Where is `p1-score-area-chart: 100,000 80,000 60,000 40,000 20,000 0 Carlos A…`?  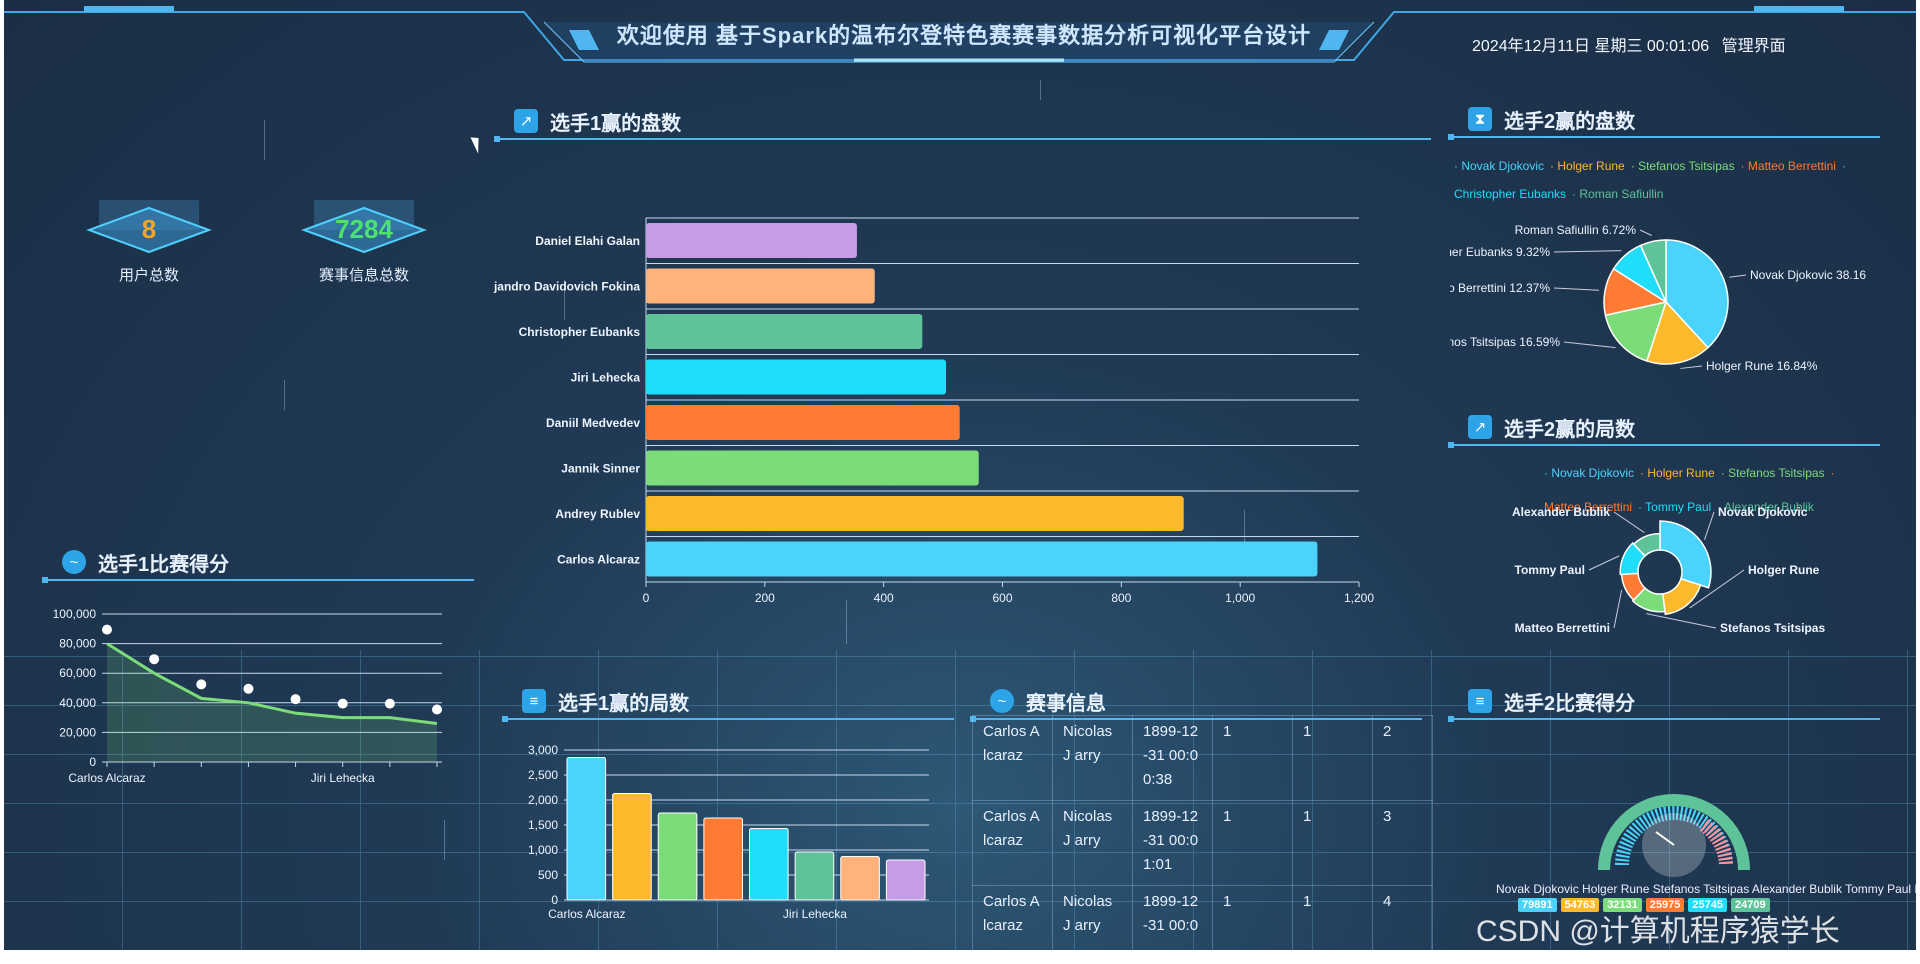 p1-score-area-chart: 100,000 80,000 60,000 40,000 20,000 0 Carlos A… is located at coordinates (247, 696).